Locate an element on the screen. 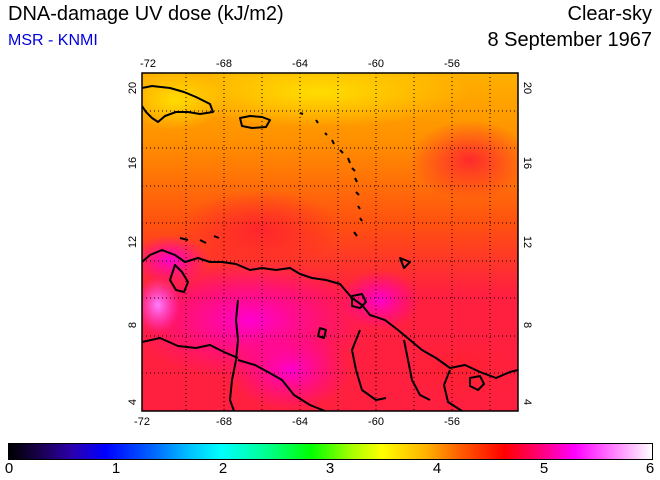  lon-tick-top: -64 is located at coordinates (300, 64).